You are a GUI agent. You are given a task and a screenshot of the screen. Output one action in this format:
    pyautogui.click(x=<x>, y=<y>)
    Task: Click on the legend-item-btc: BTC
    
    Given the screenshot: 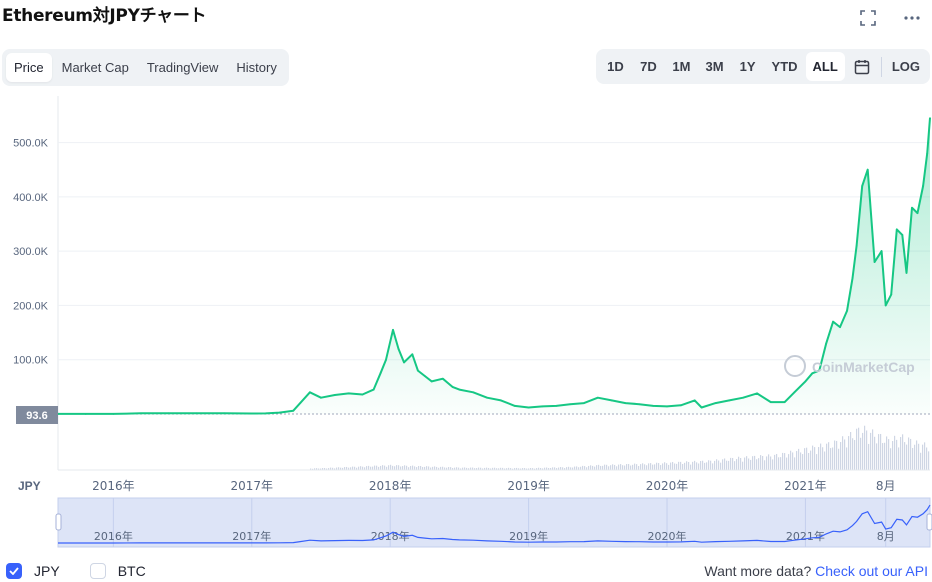 What is the action you would take?
    pyautogui.click(x=117, y=571)
    